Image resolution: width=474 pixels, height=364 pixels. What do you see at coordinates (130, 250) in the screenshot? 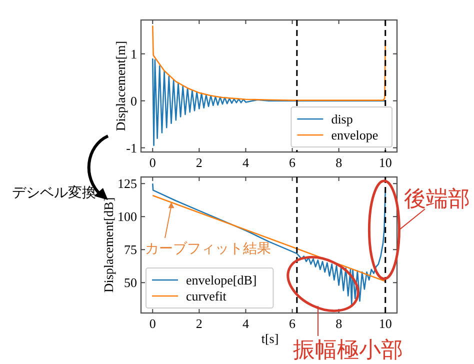
I see `y-tick-label: 75` at bounding box center [130, 250].